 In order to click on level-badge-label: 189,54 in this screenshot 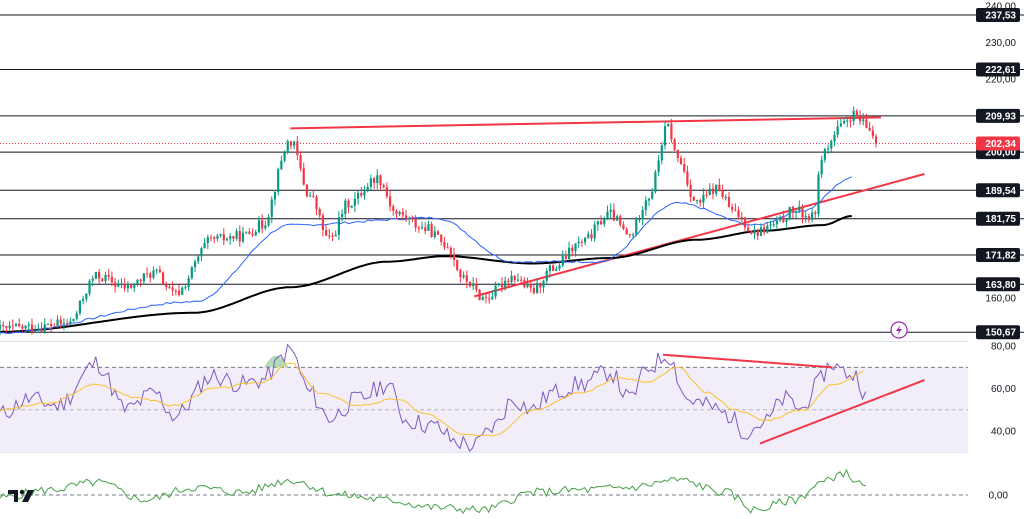, I will do `click(1000, 191)`.